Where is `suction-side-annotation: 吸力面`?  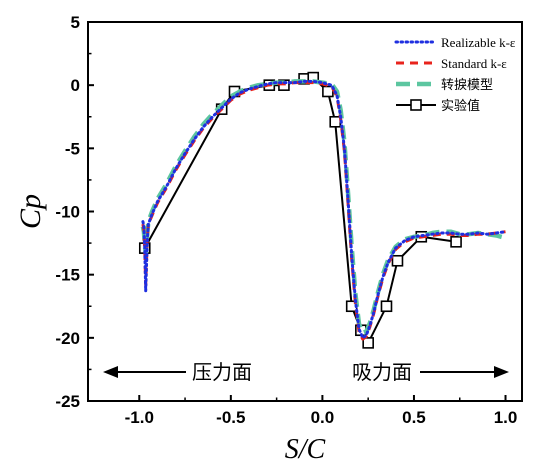
suction-side-annotation: 吸力面 is located at coordinates (430, 372).